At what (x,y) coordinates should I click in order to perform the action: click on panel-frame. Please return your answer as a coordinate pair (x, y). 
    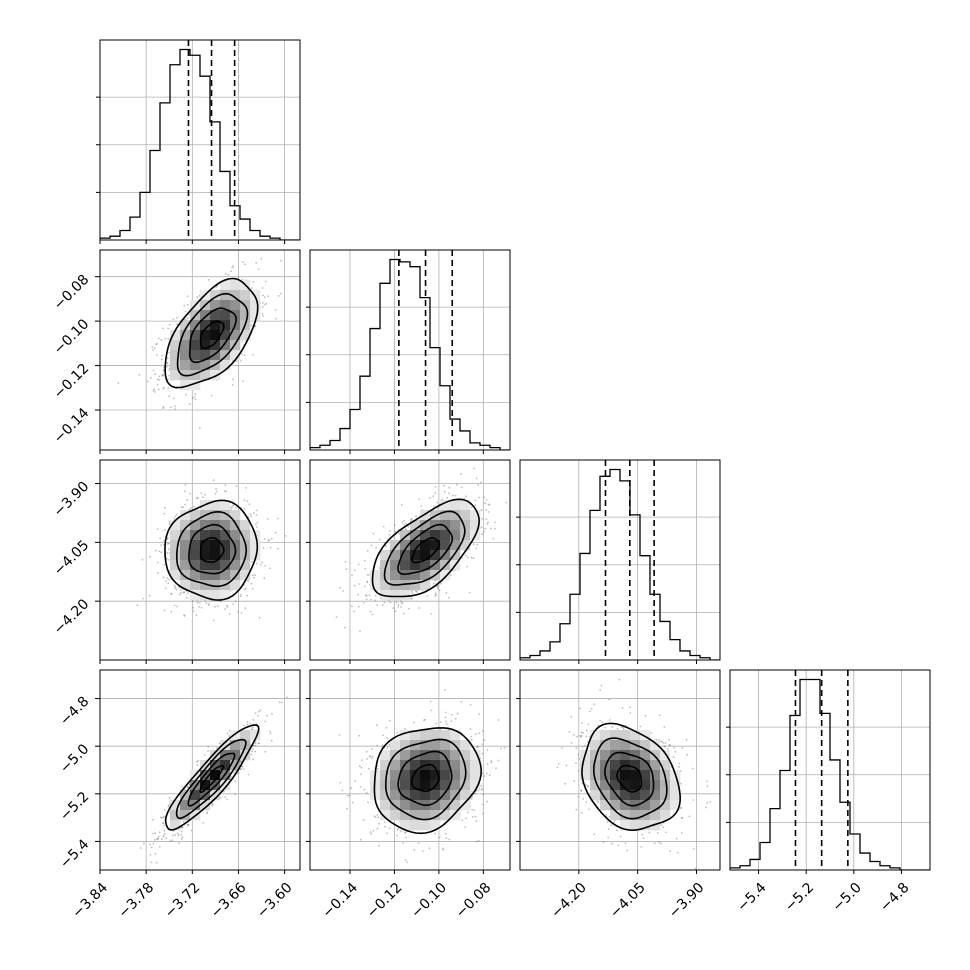
    Looking at the image, I should click on (410, 350).